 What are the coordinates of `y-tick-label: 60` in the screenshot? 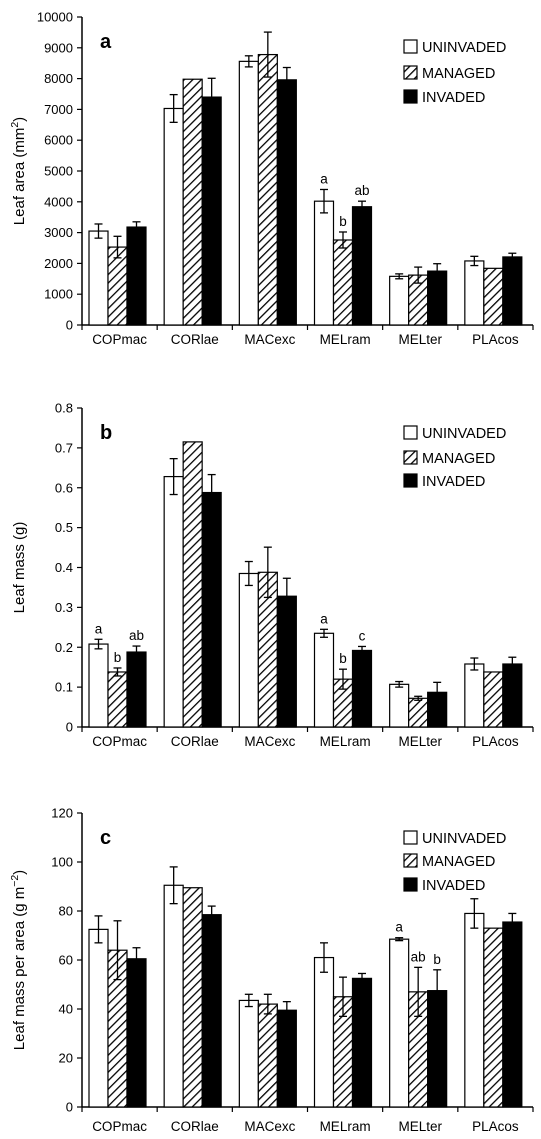 It's located at (66, 960).